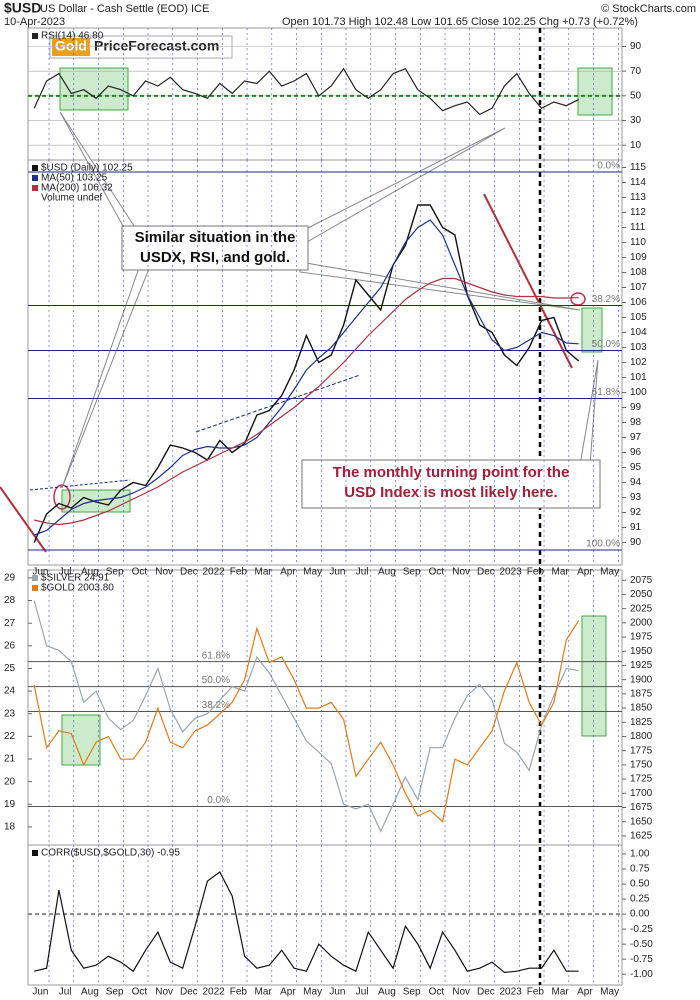  I want to click on y-tick-label: 92, so click(636, 512).